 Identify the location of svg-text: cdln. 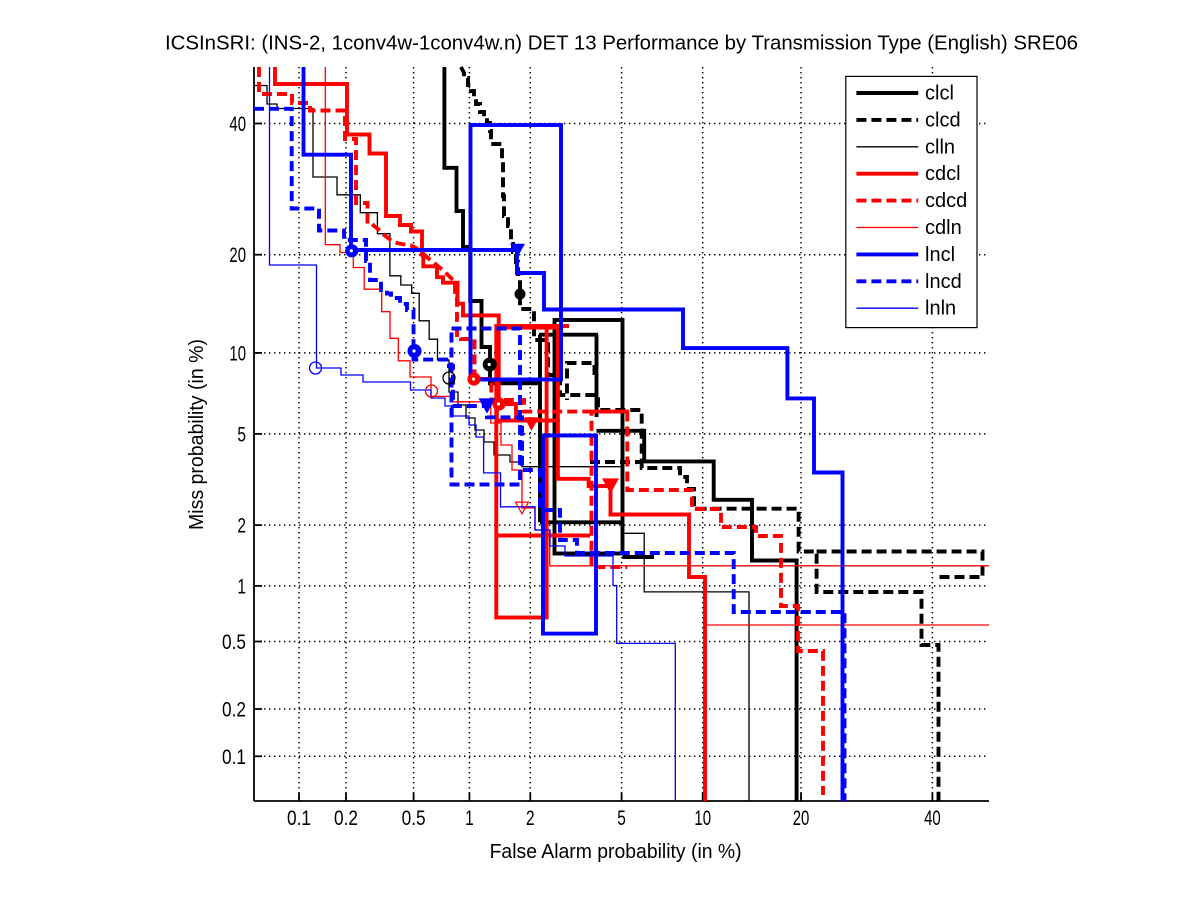
(943, 228).